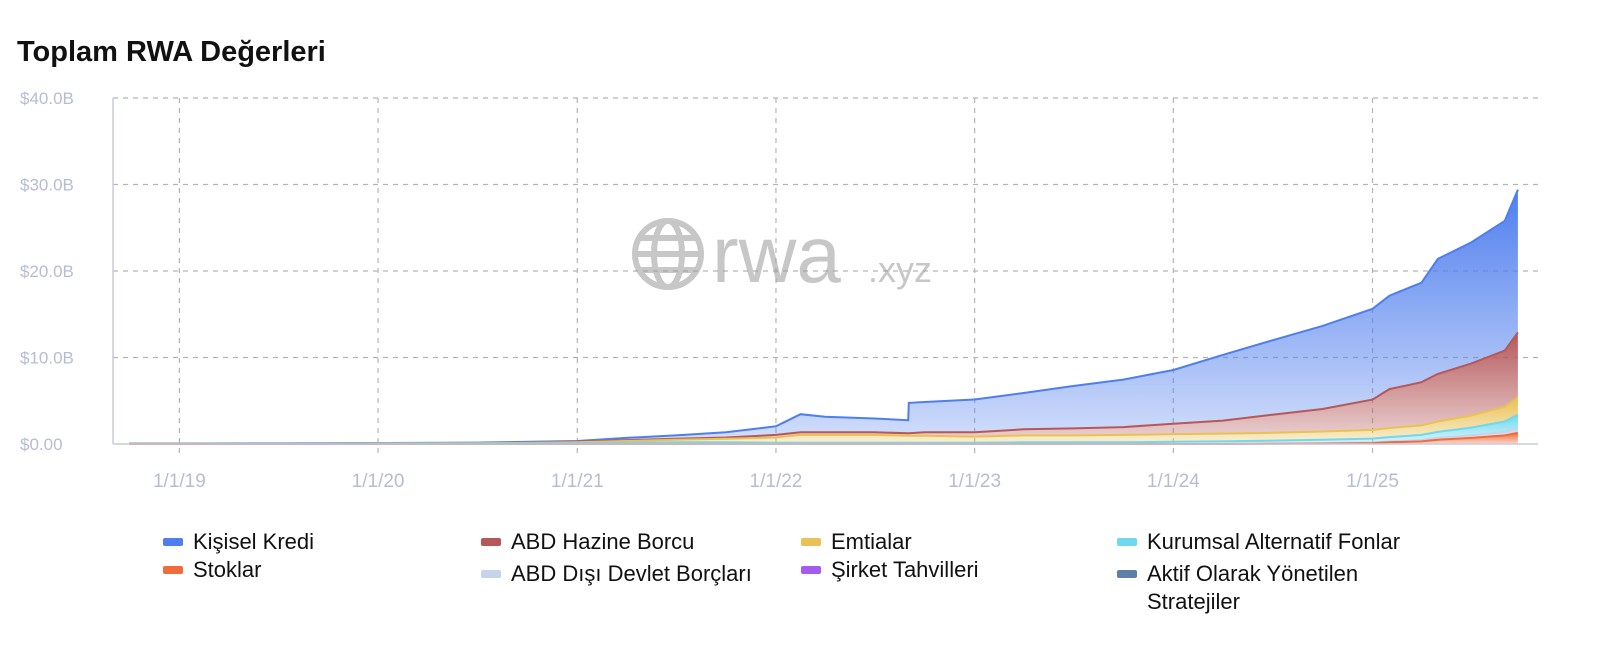 The width and height of the screenshot is (1600, 653). What do you see at coordinates (631, 573) in the screenshot?
I see `legend-label: ABD Dışı Devlet Borçları` at bounding box center [631, 573].